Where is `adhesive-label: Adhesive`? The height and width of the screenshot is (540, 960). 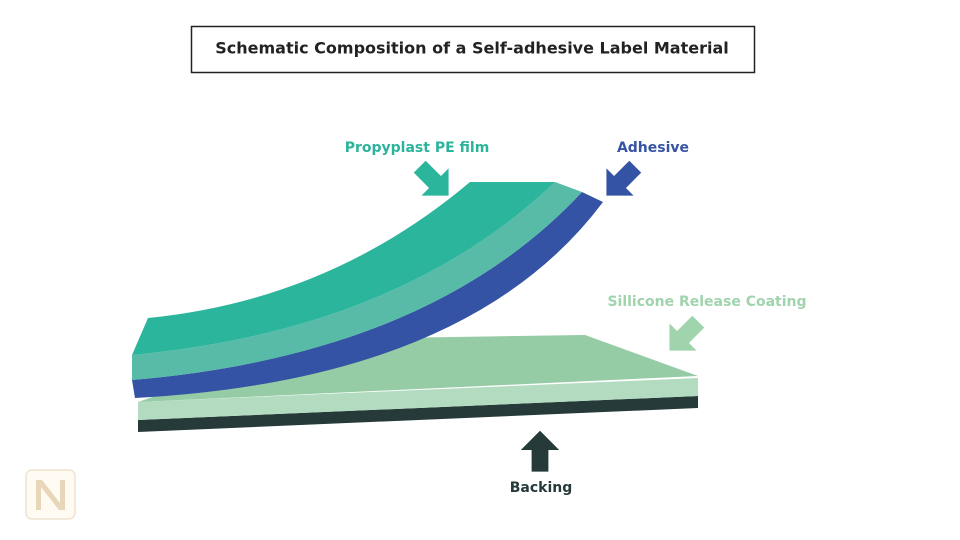
adhesive-label: Adhesive is located at coordinates (653, 148).